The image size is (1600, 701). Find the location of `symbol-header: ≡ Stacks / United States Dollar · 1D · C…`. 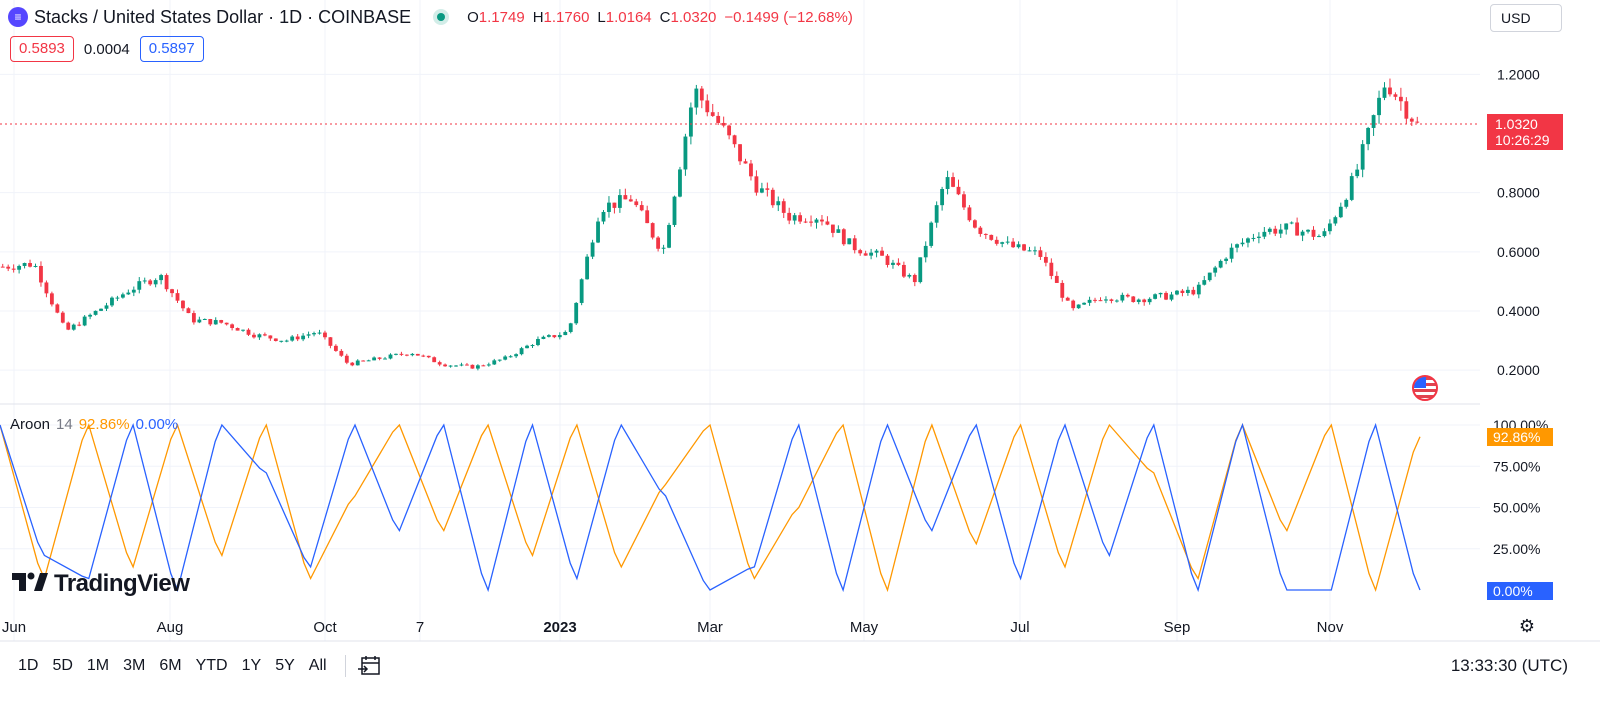

symbol-header: ≡ Stacks / United States Dollar · 1D · C… is located at coordinates (430, 17).